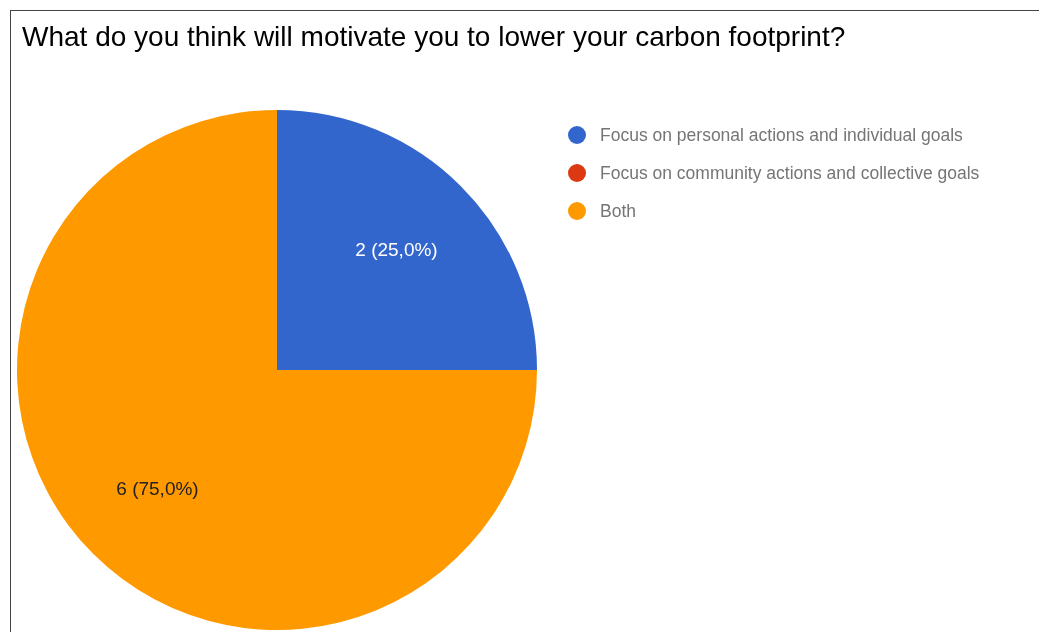 This screenshot has width=1039, height=632. What do you see at coordinates (618, 211) in the screenshot?
I see `legend-label: Both` at bounding box center [618, 211].